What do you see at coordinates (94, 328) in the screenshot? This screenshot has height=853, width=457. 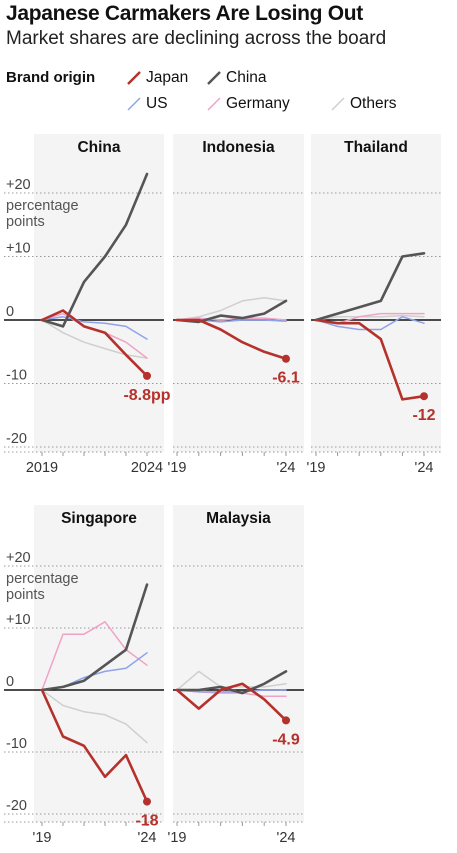 I see `series-line-us-china` at bounding box center [94, 328].